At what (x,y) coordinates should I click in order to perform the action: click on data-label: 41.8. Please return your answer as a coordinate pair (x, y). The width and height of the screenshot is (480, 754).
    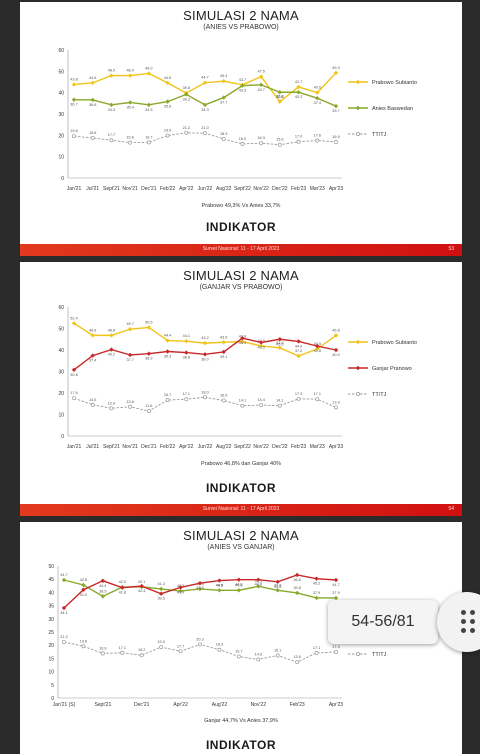
    Looking at the image, I should click on (317, 351).